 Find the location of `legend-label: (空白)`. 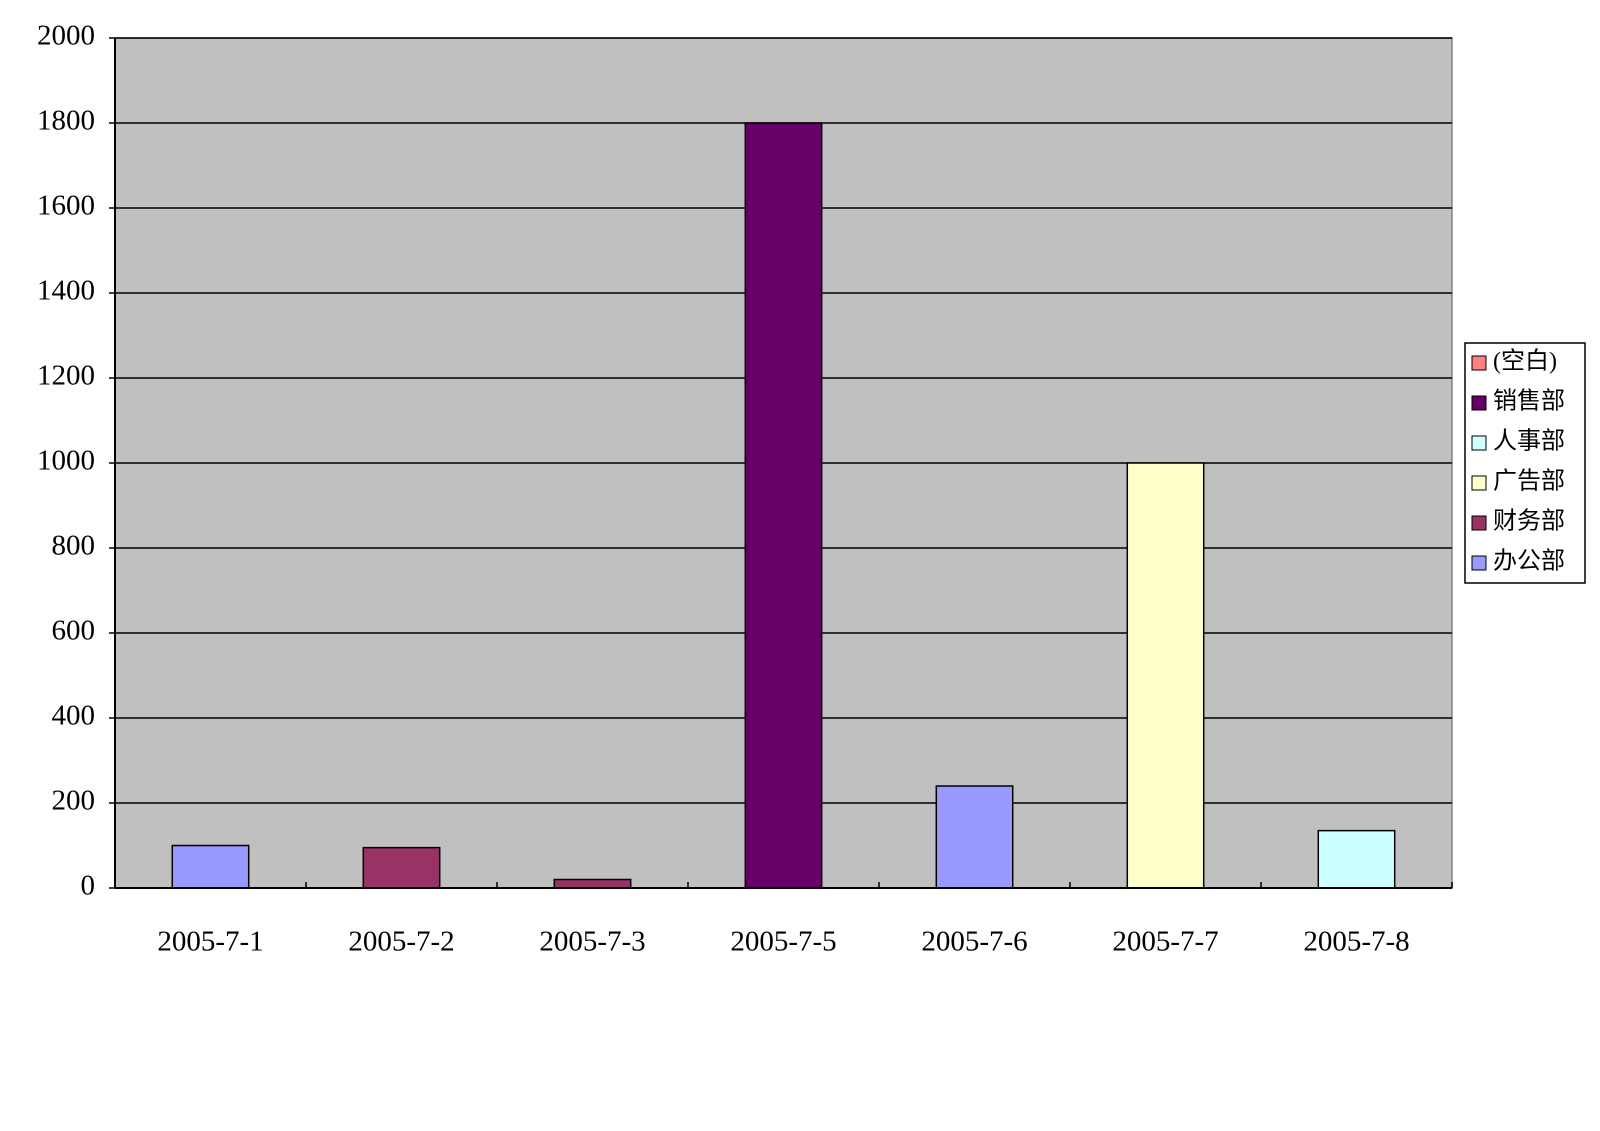

legend-label: (空白) is located at coordinates (1525, 361).